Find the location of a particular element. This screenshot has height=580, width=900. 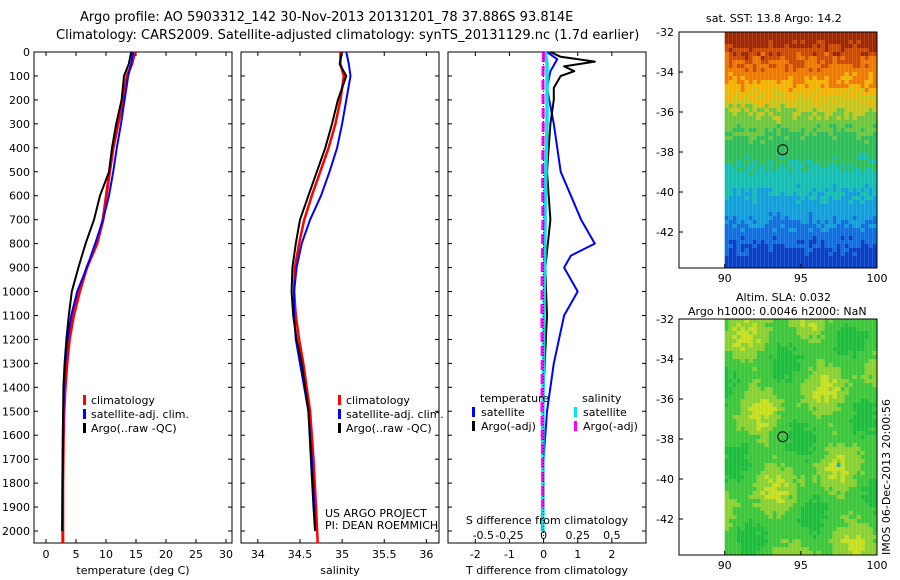

x-axis-label-salinity: salinity is located at coordinates (340, 570).